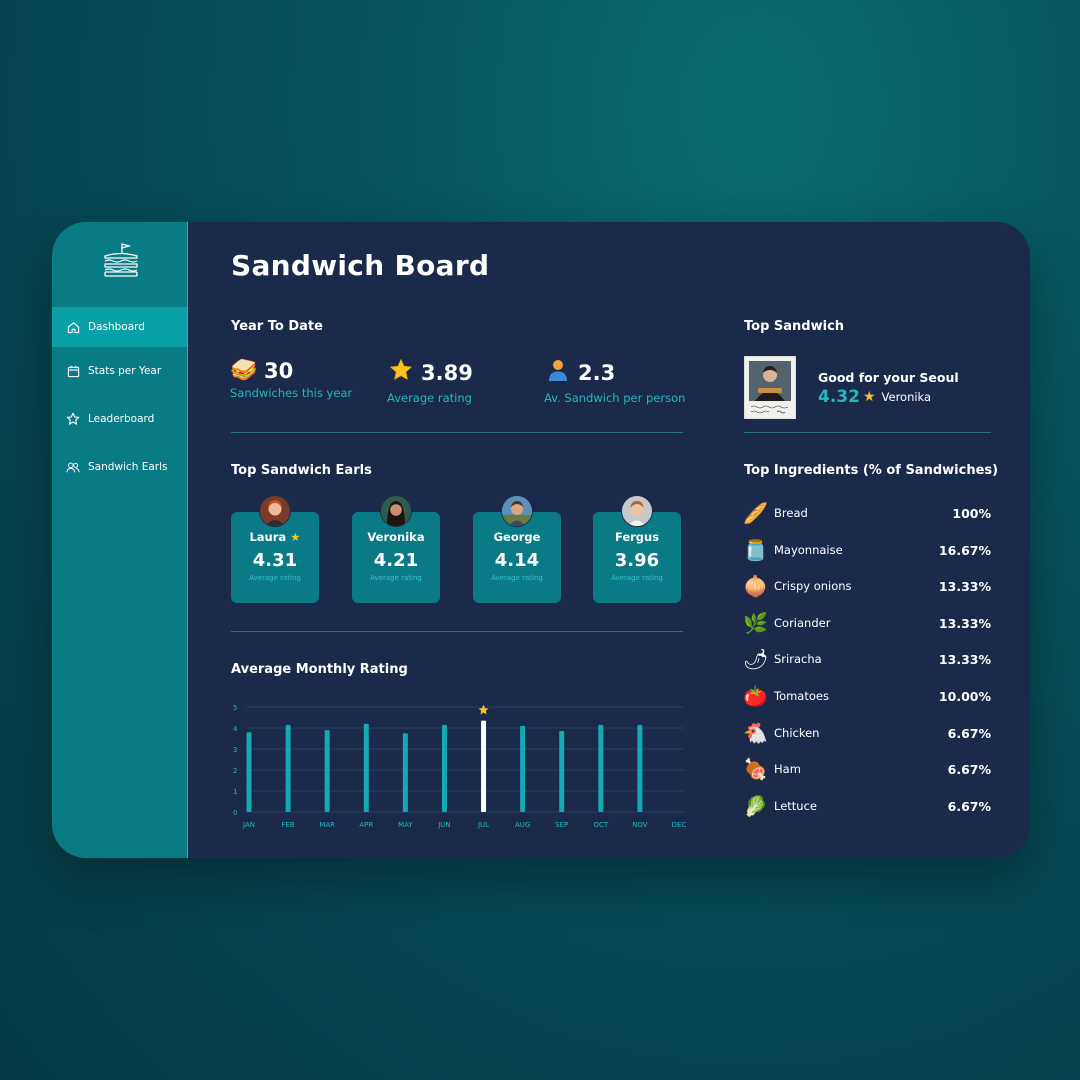  Describe the element at coordinates (770, 381) in the screenshot. I see `photo-image` at that location.